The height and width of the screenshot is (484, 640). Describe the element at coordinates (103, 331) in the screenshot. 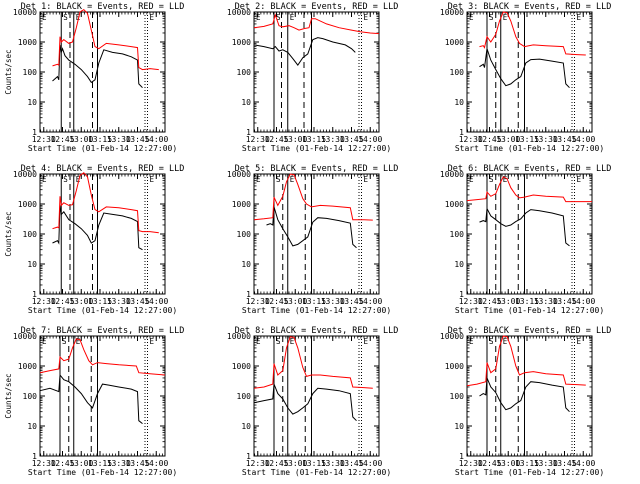

I see `plot-title: Det 7: BLACK = Events, RED = LLD` at that location.